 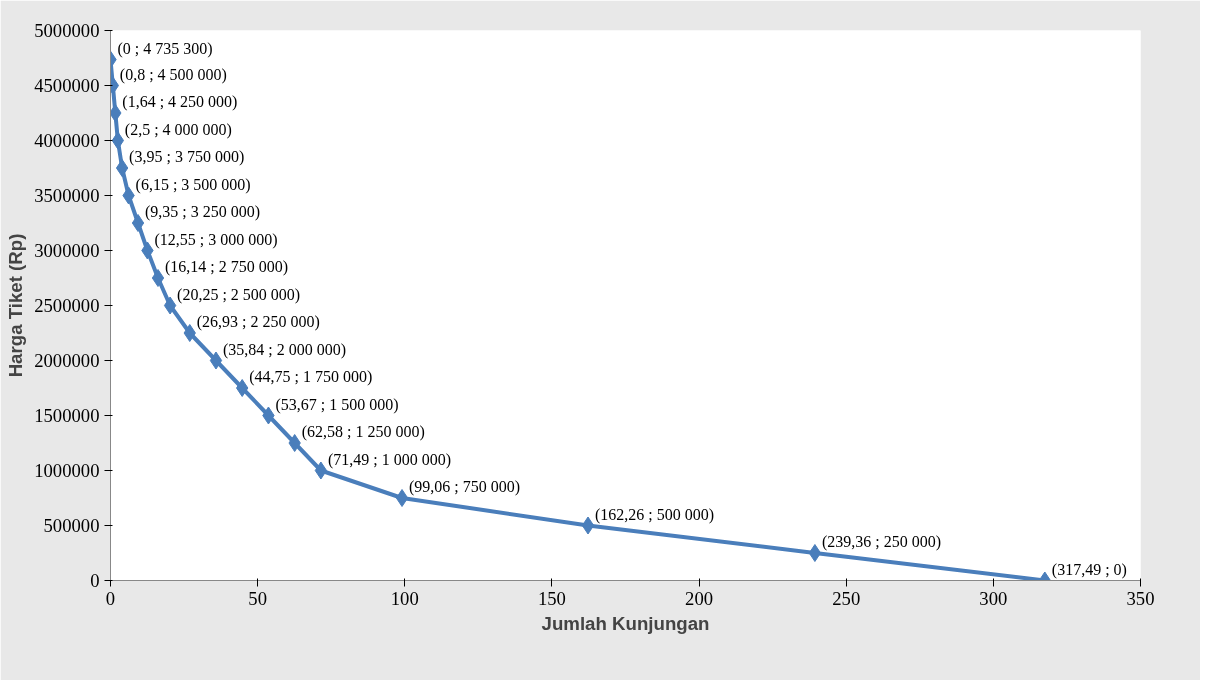 I want to click on y-tick-label: 4500000, so click(x=67, y=85).